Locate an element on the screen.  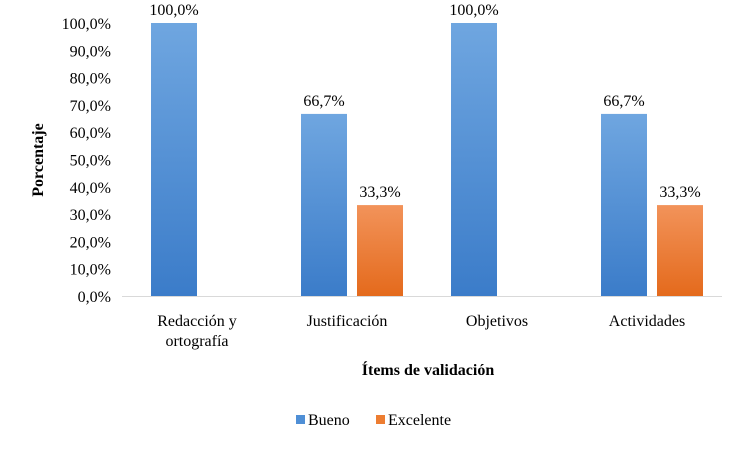
x-tick-label: ortografía is located at coordinates (196, 341).